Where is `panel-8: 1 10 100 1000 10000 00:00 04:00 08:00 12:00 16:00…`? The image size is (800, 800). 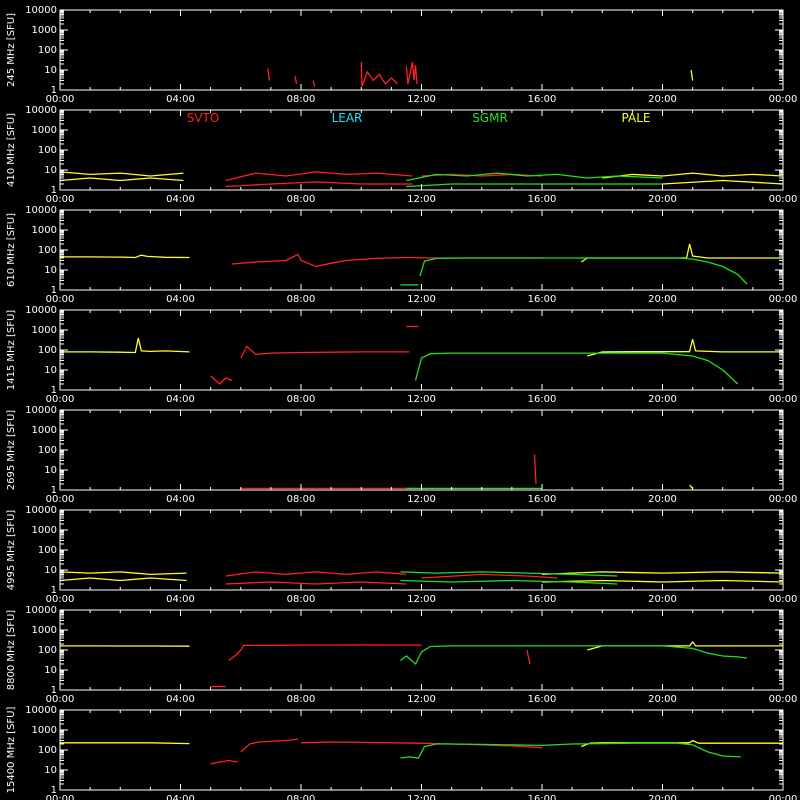 panel-8: 1 10 100 1000 10000 00:00 04:00 08:00 12:00 16:00… is located at coordinates (401, 752).